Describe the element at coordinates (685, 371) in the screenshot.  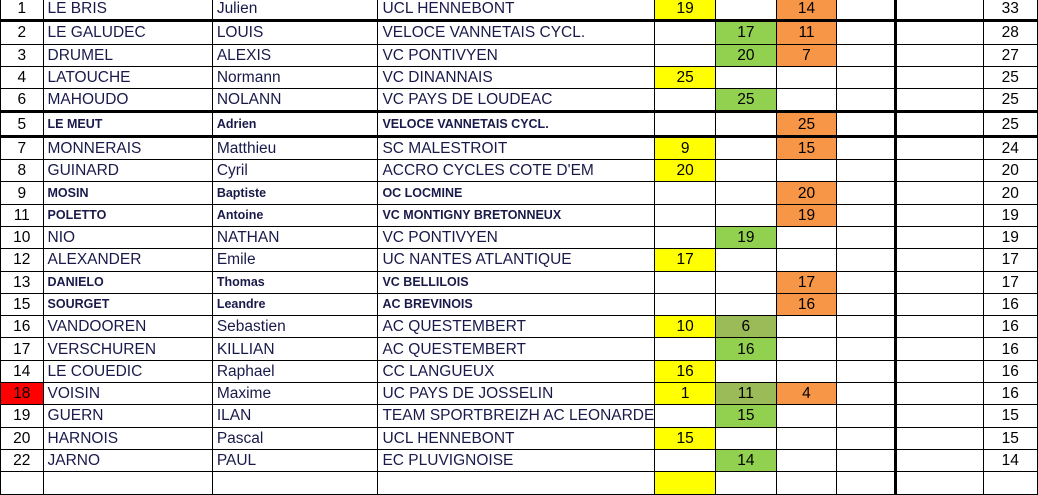
I see `race1-points-cell: 16` at that location.